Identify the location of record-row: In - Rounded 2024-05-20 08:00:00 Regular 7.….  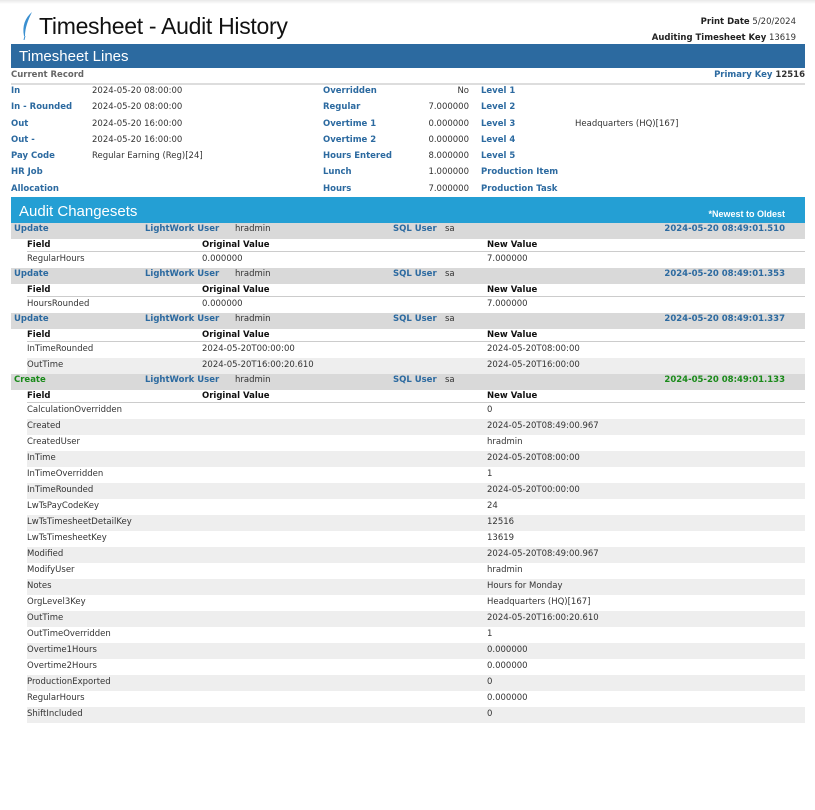
(408, 110).